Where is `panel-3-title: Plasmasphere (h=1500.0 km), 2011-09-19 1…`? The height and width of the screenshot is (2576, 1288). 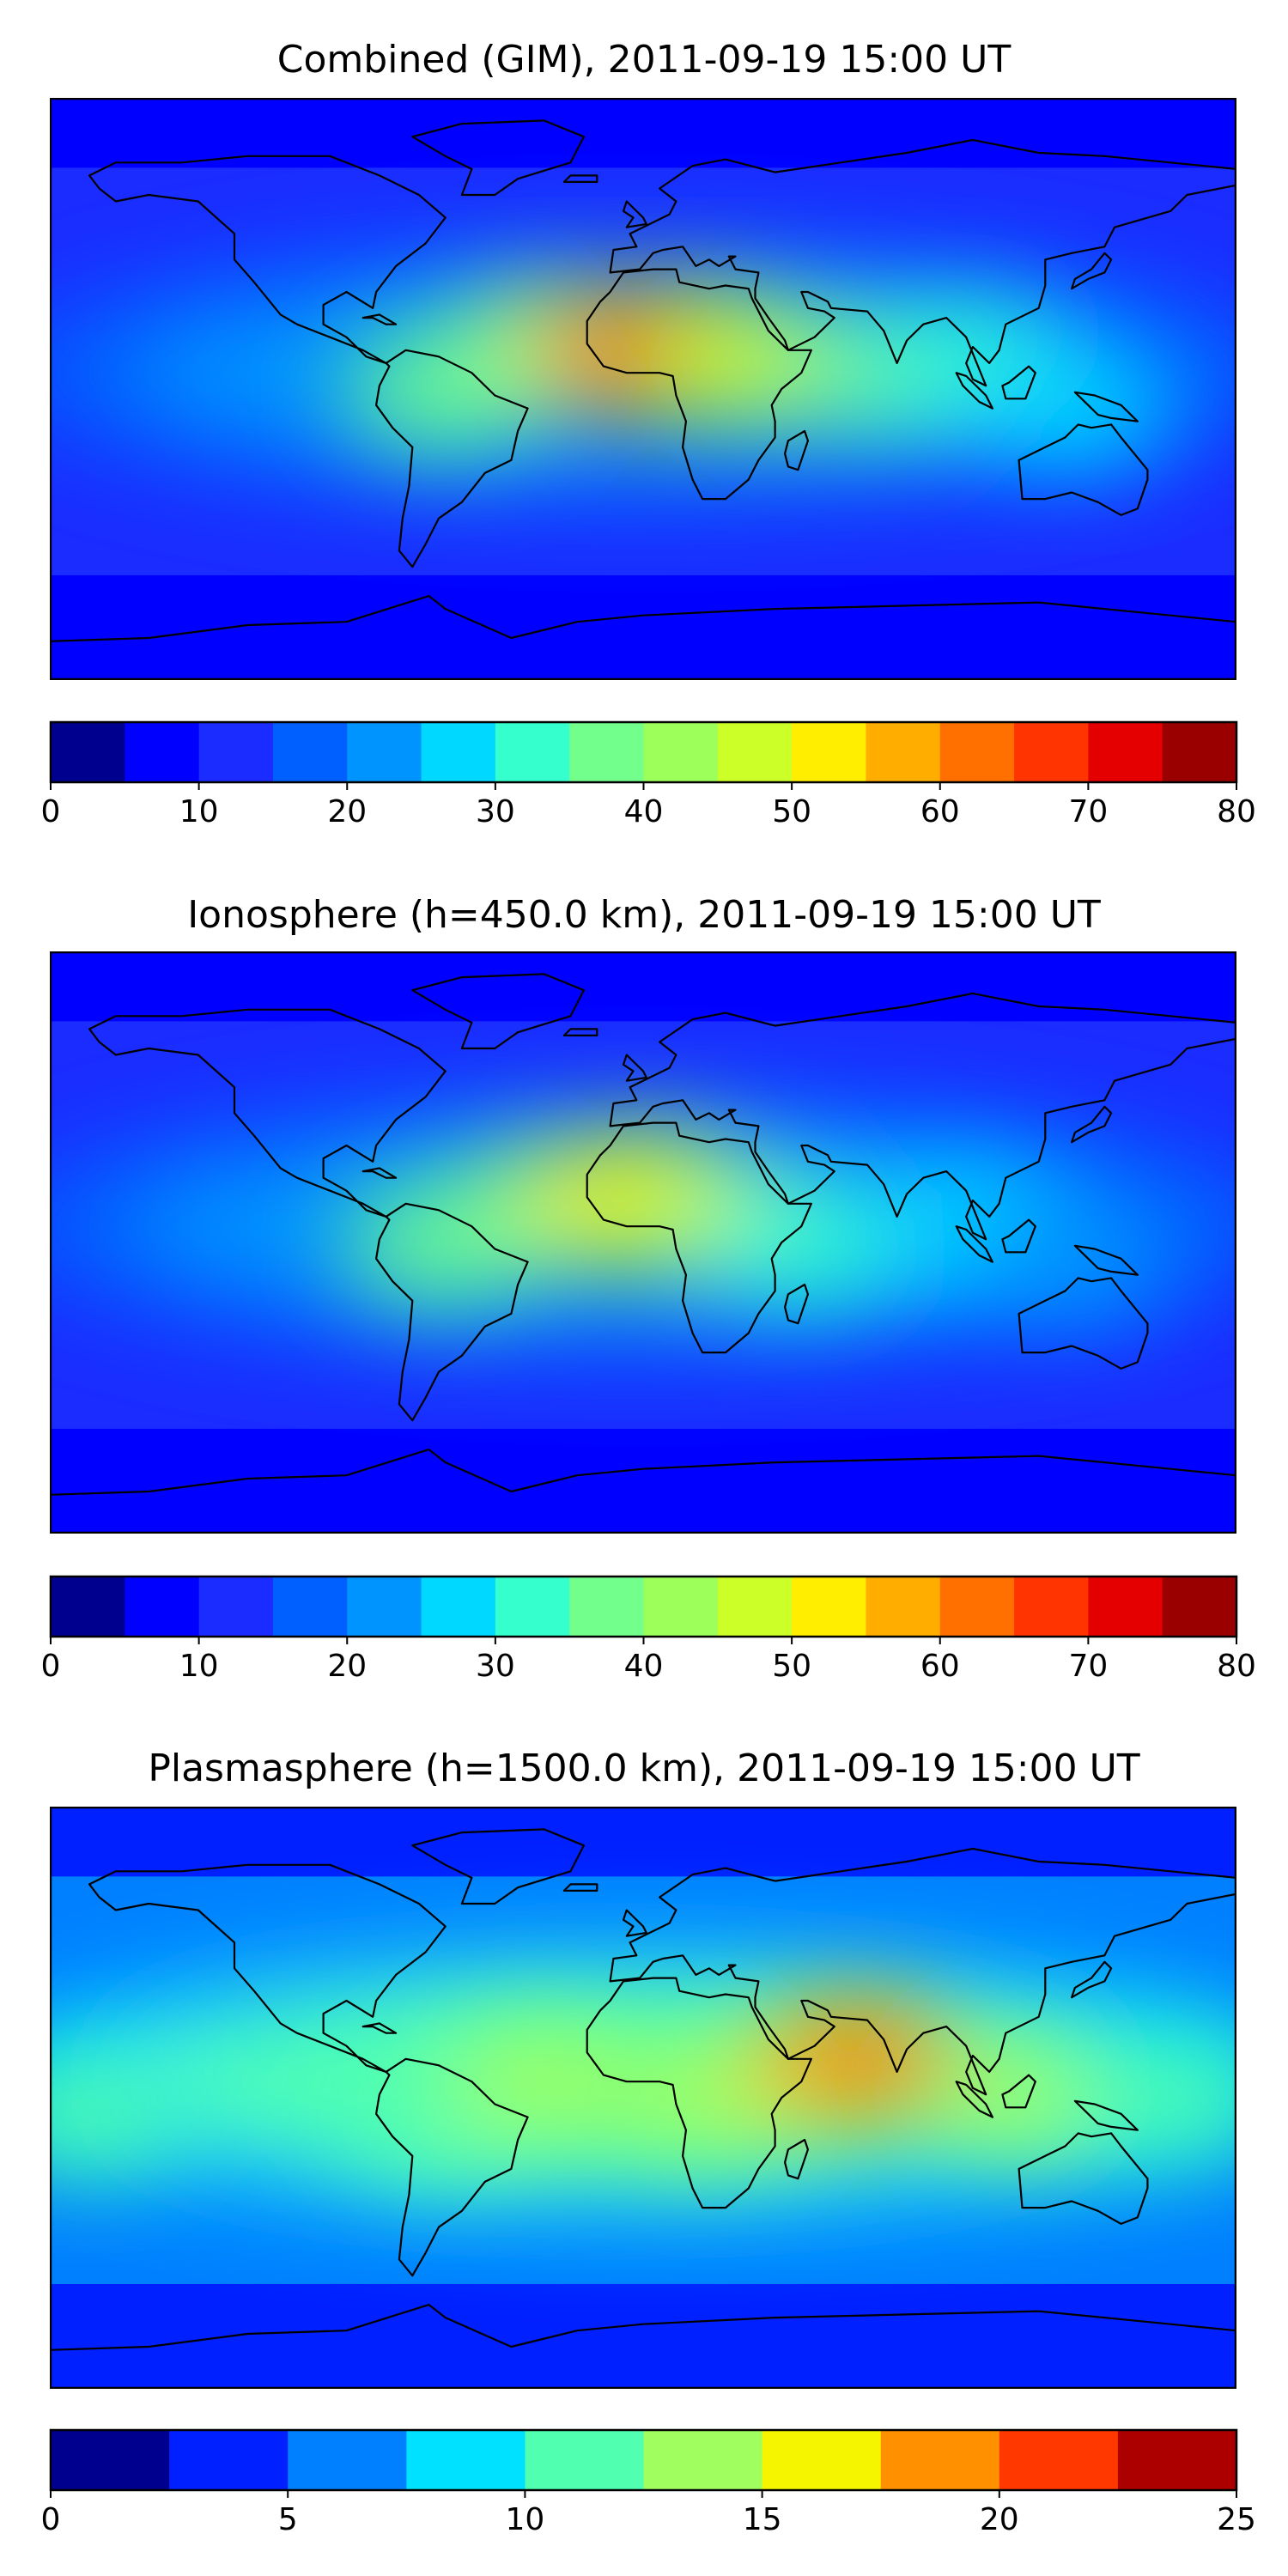
panel-3-title: Plasmasphere (h=1500.0 km), 2011-09-19 1… is located at coordinates (644, 1769).